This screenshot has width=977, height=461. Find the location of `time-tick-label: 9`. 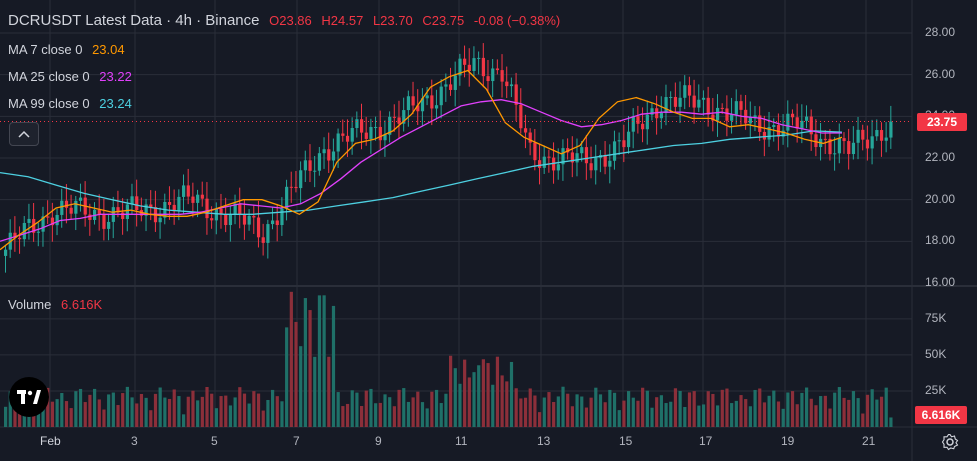

time-tick-label: 9 is located at coordinates (378, 441).